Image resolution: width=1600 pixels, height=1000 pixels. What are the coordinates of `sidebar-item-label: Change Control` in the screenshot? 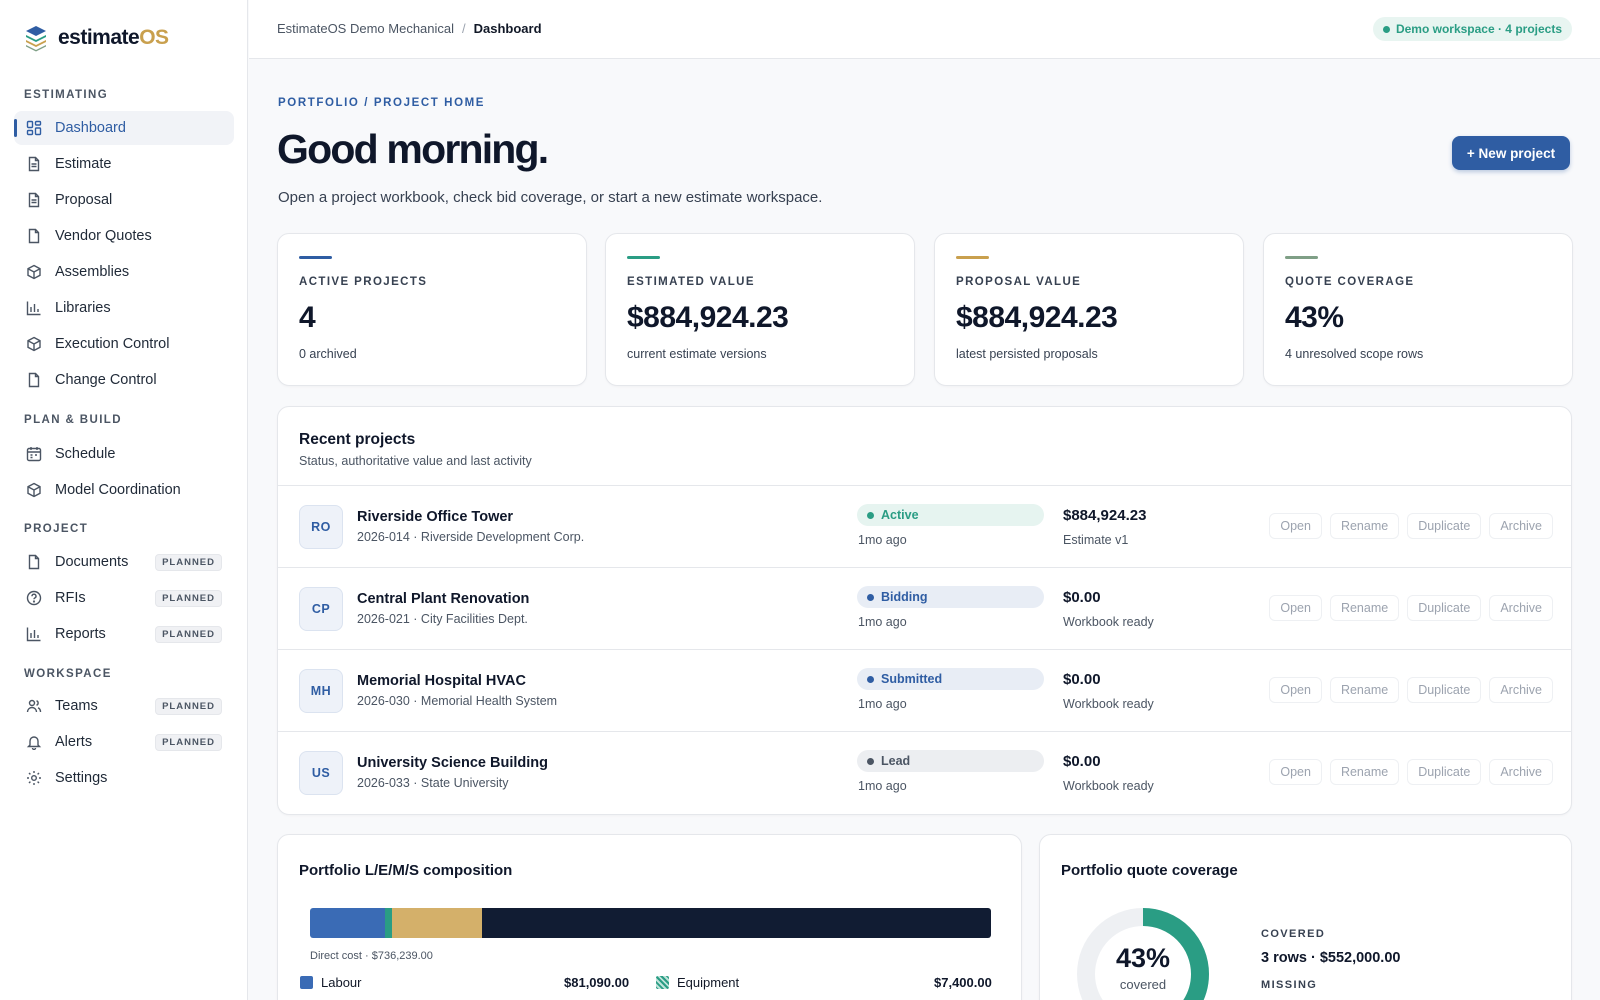 It's located at (106, 380).